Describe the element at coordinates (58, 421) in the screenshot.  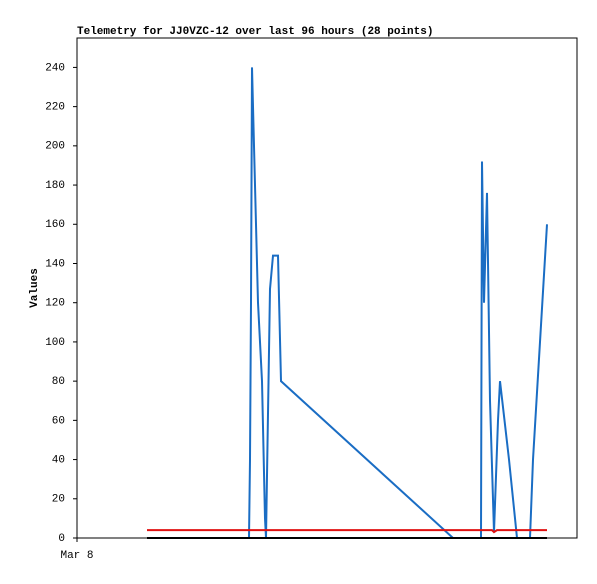
I see `y-tick-label: 60` at that location.